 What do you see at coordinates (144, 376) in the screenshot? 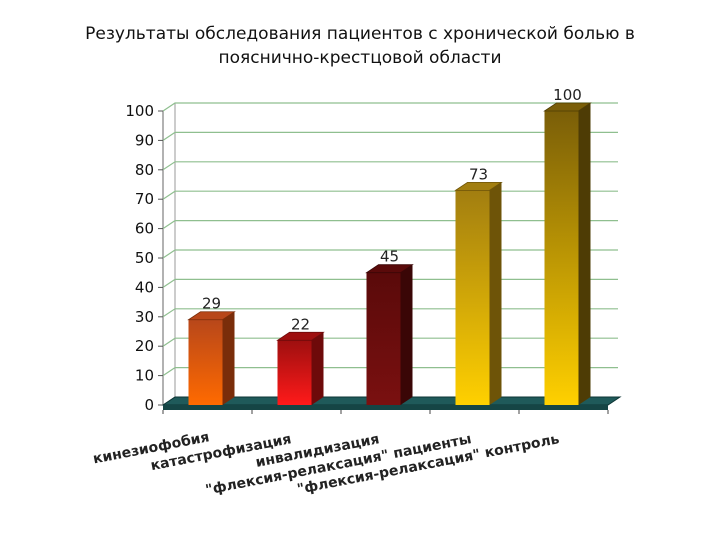
I see `y-tick-label: 10` at bounding box center [144, 376].